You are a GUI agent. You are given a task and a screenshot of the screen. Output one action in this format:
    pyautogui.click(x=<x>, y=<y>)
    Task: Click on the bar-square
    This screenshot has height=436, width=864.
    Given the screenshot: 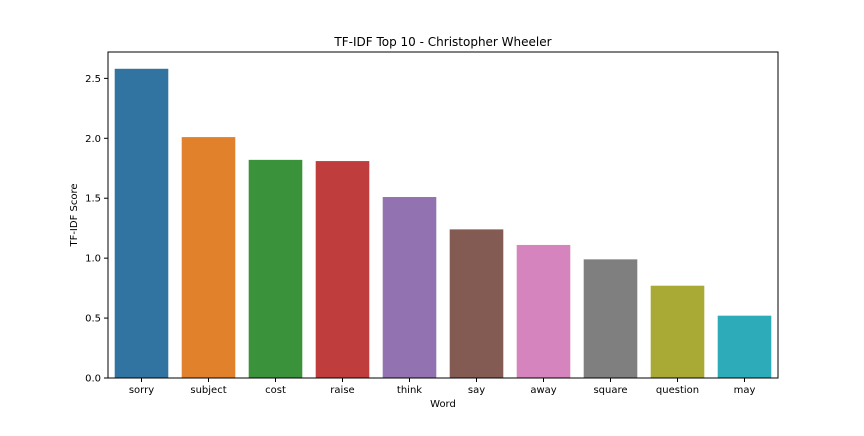 What is the action you would take?
    pyautogui.click(x=610, y=318)
    